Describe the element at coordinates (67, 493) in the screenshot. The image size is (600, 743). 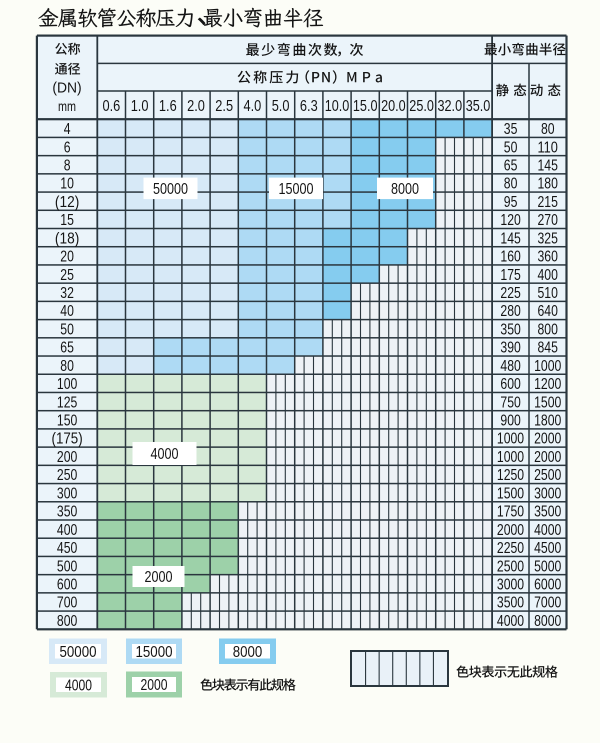
I see `svg-text: 300` at that location.